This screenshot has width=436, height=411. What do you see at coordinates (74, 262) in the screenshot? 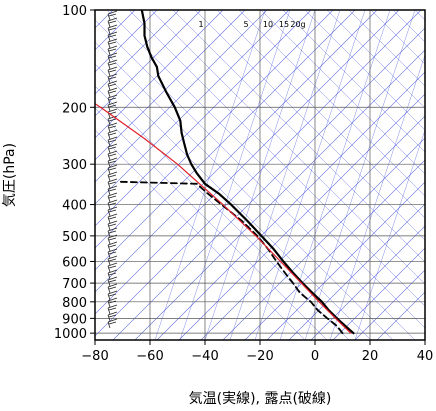
I see `y-tick-label: 600` at bounding box center [74, 262].